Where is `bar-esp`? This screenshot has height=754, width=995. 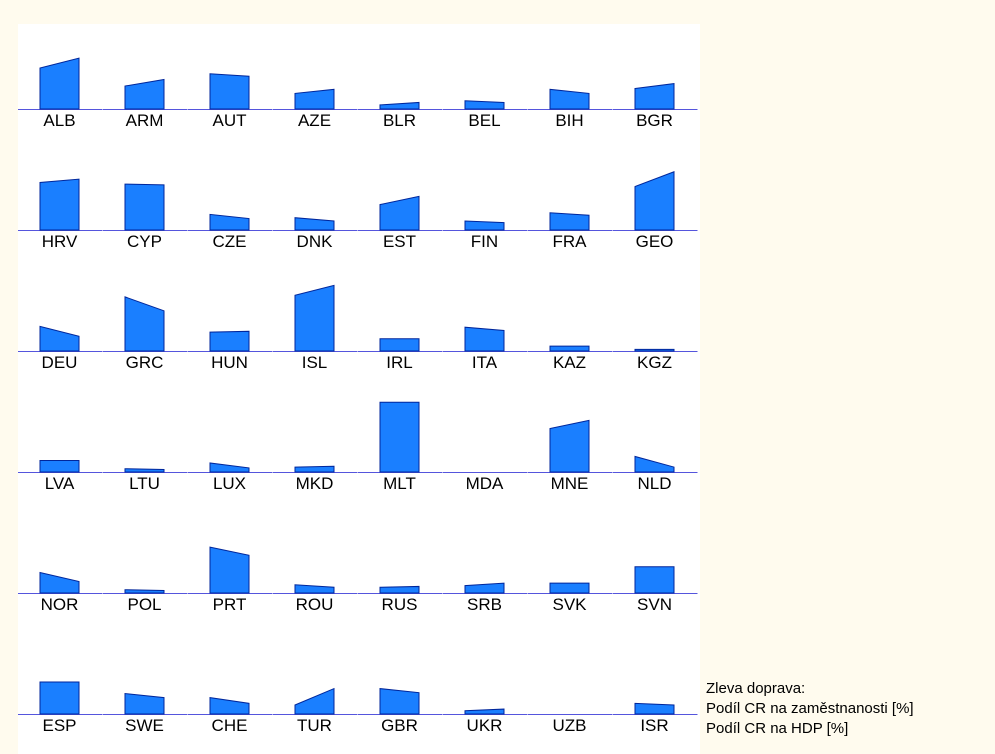
bar-esp is located at coordinates (59, 698).